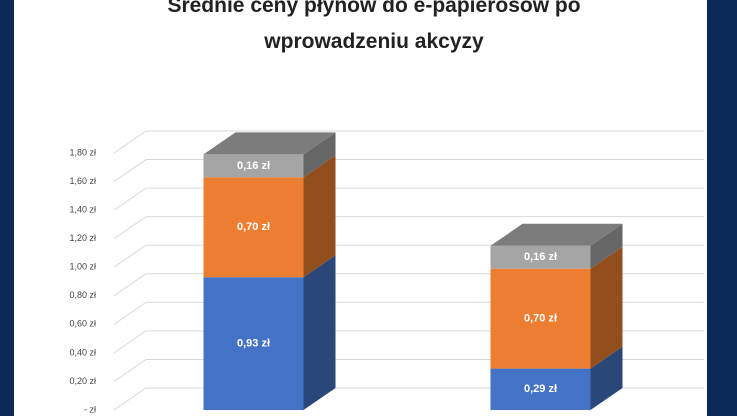 The width and height of the screenshot is (737, 416). I want to click on y-tick-label: 1,60 zł, so click(82, 181).